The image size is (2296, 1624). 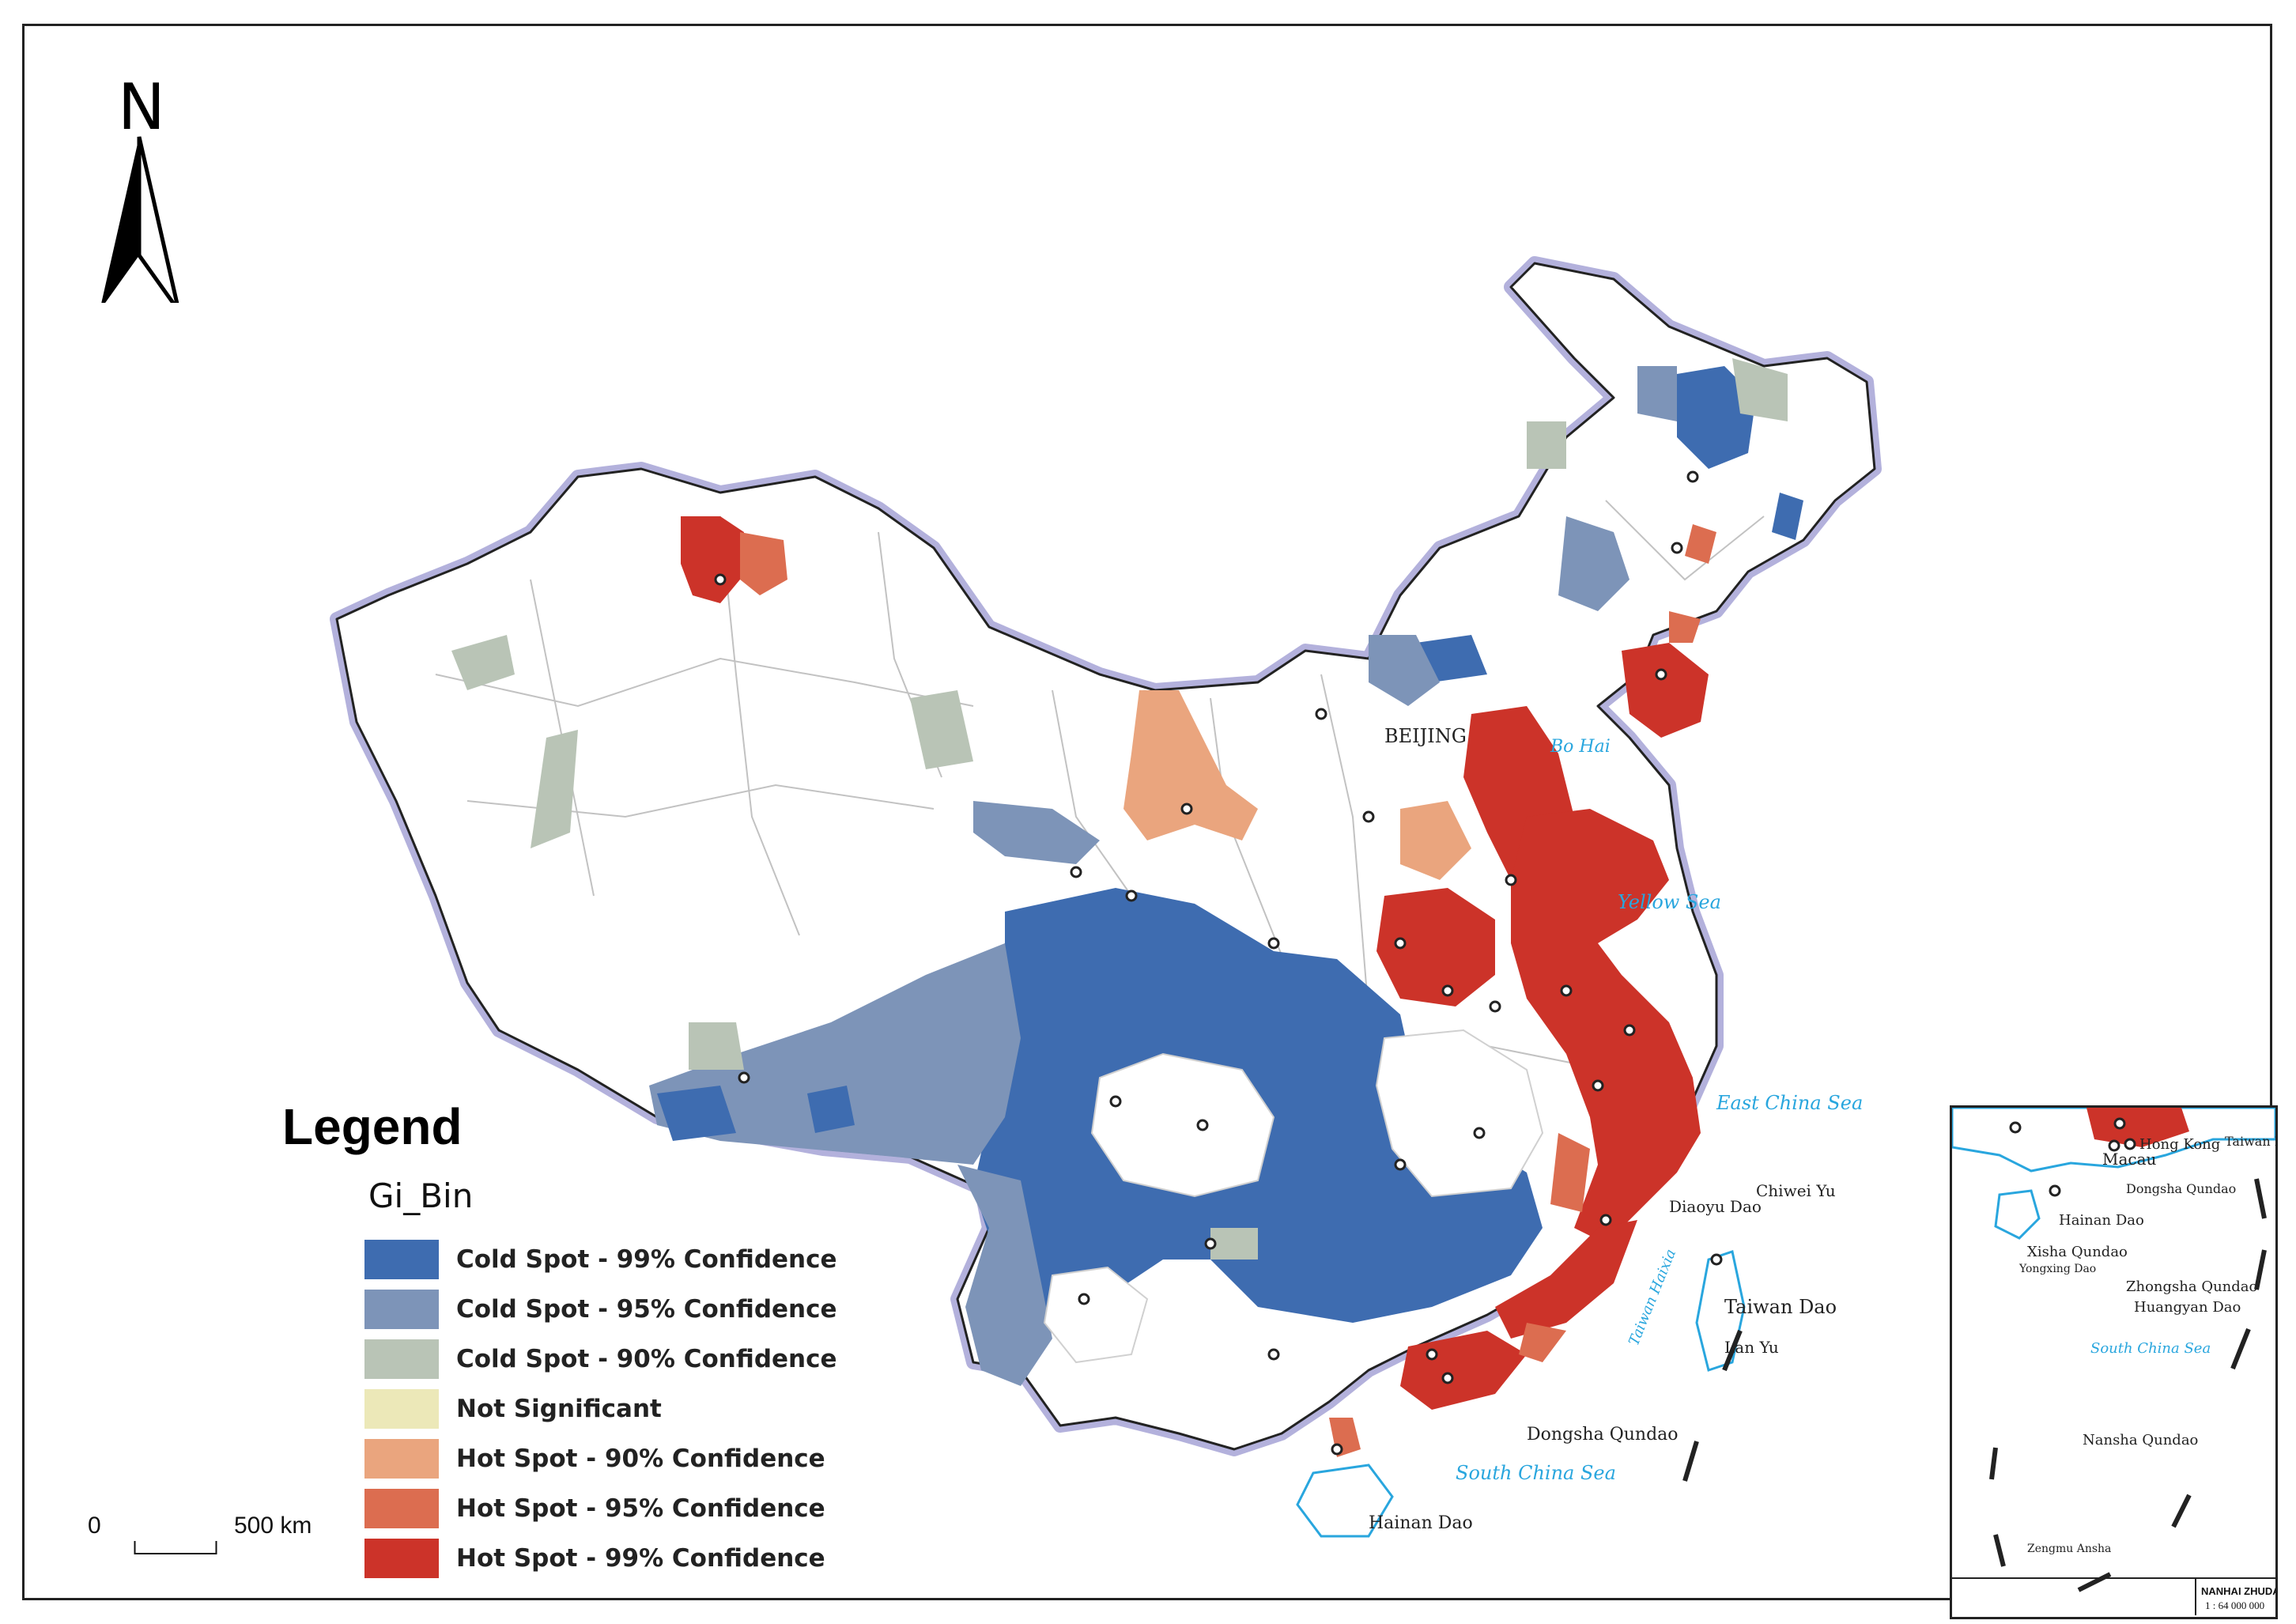 What do you see at coordinates (2187, 1307) in the screenshot?
I see `inset-label-huangyan-dao: Huangyan Dao` at bounding box center [2187, 1307].